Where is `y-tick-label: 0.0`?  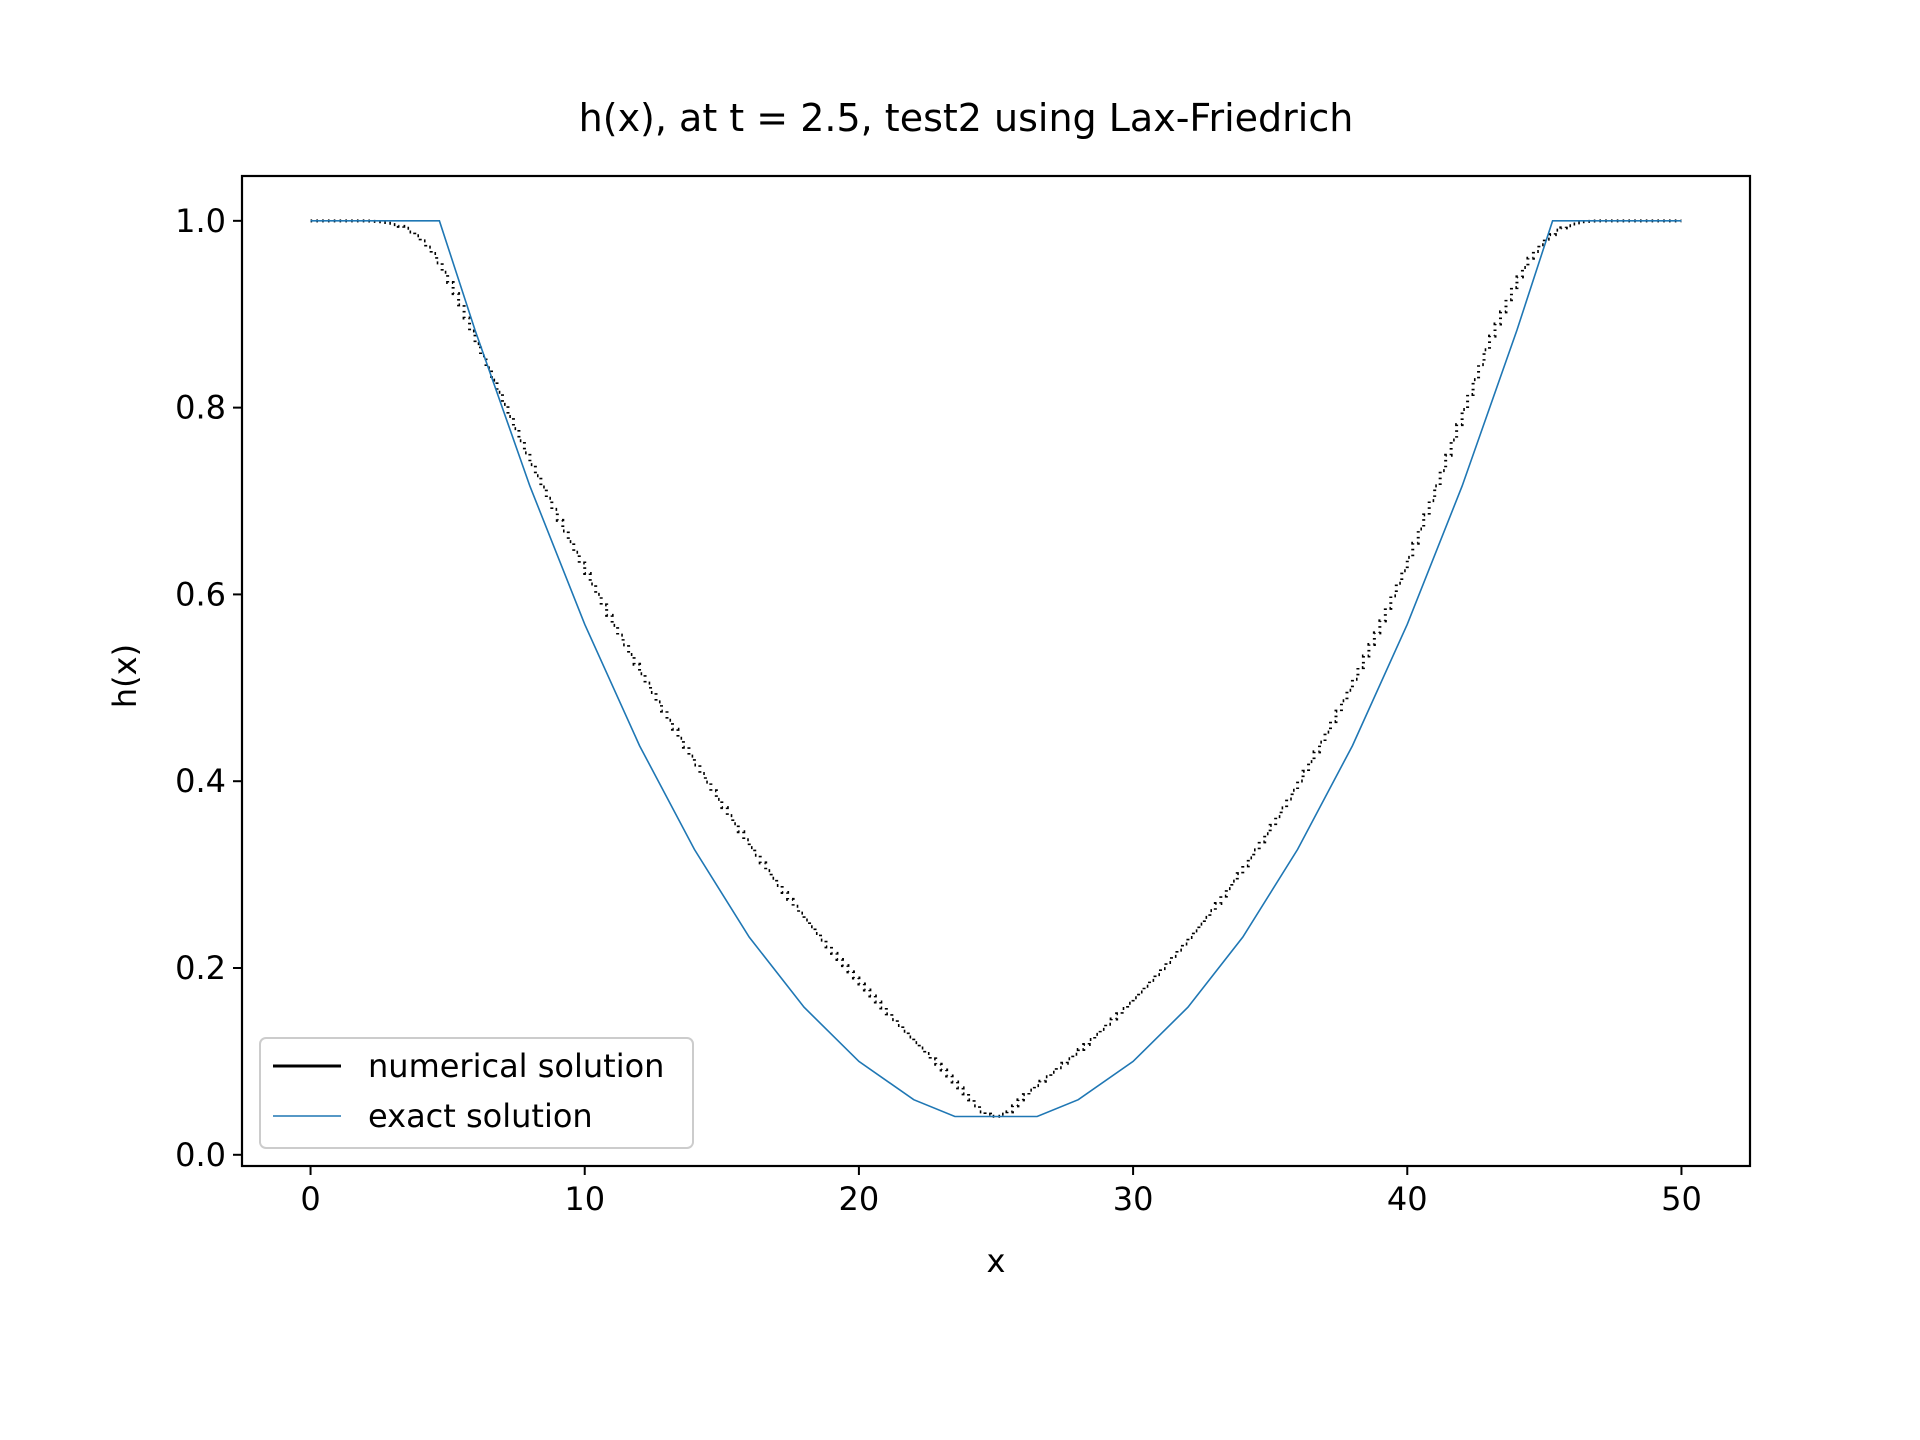
y-tick-label: 0.0 is located at coordinates (200, 1155).